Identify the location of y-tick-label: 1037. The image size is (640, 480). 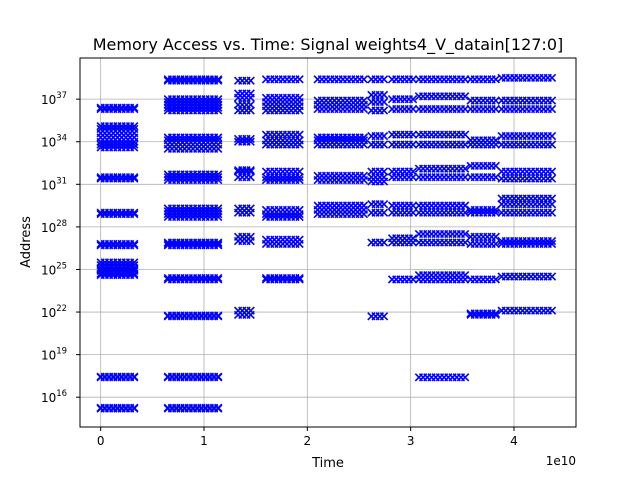
(54, 99).